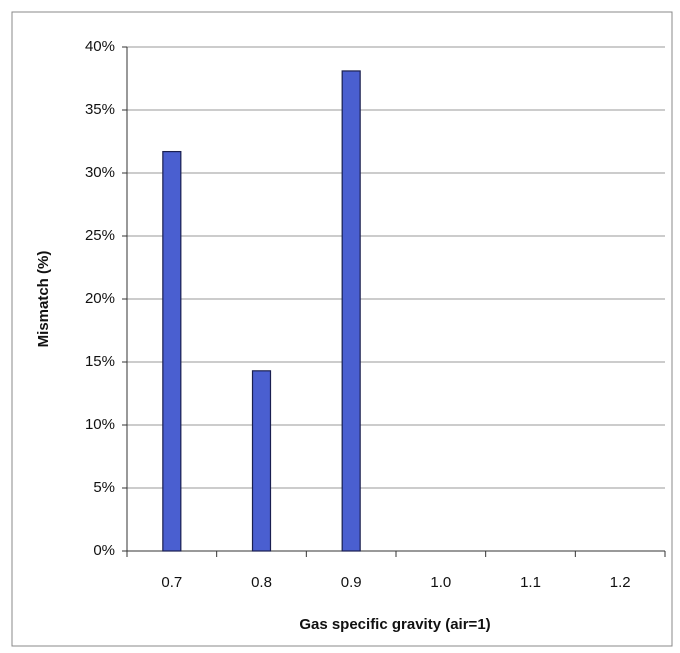  Describe the element at coordinates (104, 487) in the screenshot. I see `y-tick-label: 5%` at that location.